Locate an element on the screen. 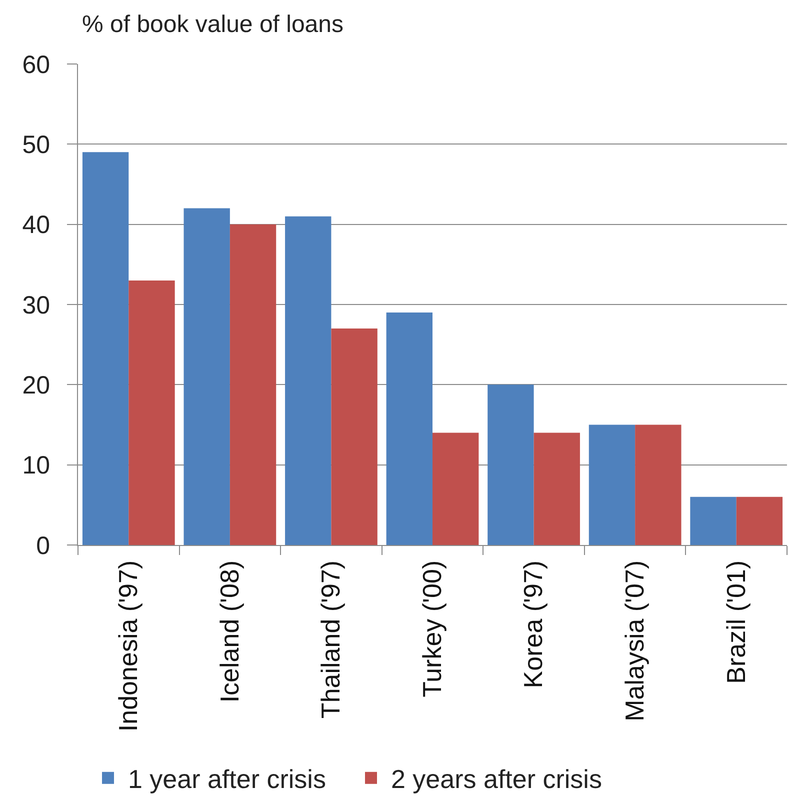 The width and height of the screenshot is (788, 804). y-tick-label: 50 is located at coordinates (36, 144).